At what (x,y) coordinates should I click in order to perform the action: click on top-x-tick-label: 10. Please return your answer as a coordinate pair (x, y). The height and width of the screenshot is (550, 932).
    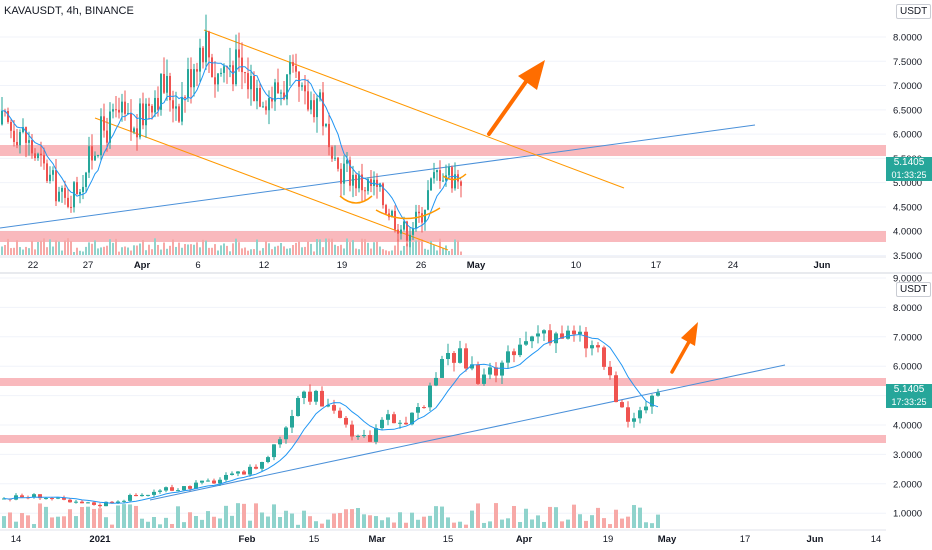
    Looking at the image, I should click on (576, 265).